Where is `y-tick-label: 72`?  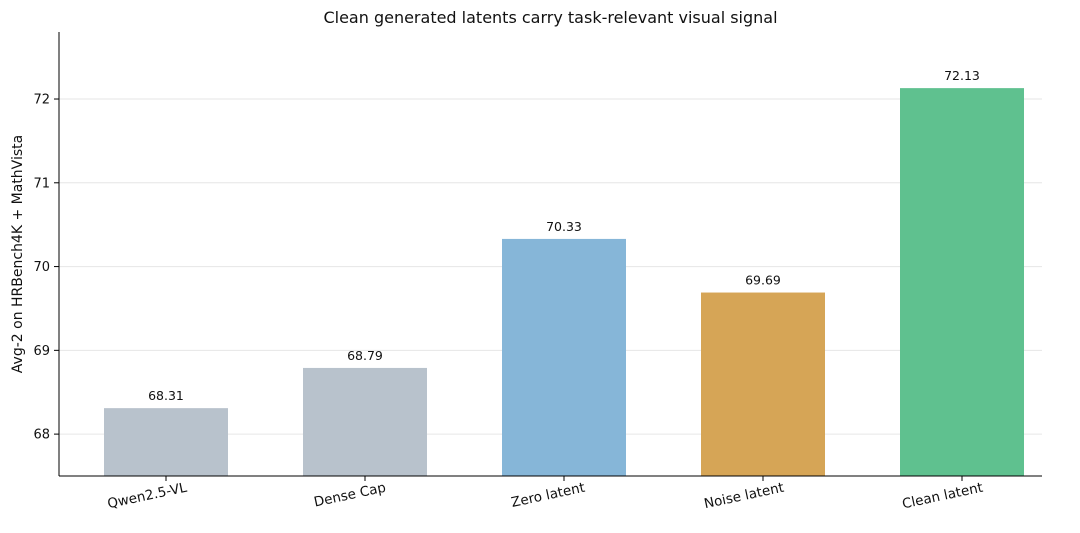
y-tick-label: 72 is located at coordinates (41, 100).